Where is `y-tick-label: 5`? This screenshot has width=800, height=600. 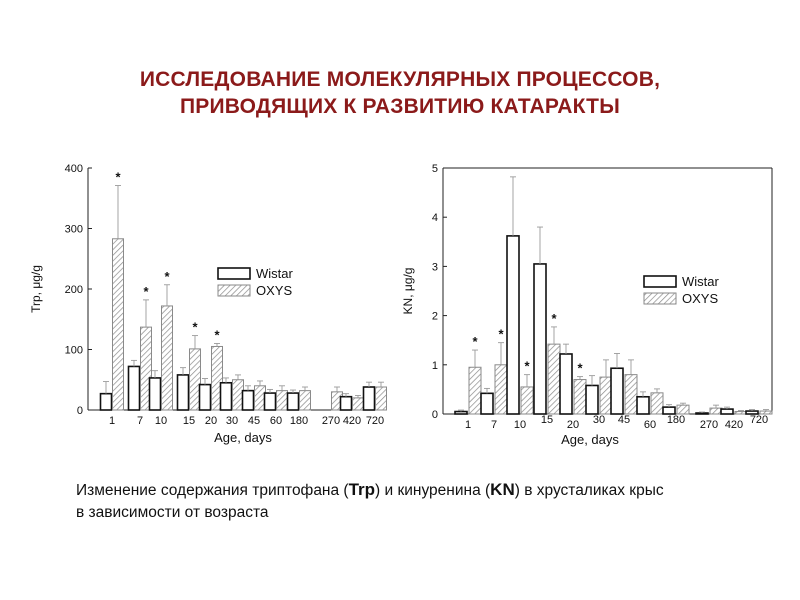
y-tick-label: 5 is located at coordinates (435, 169).